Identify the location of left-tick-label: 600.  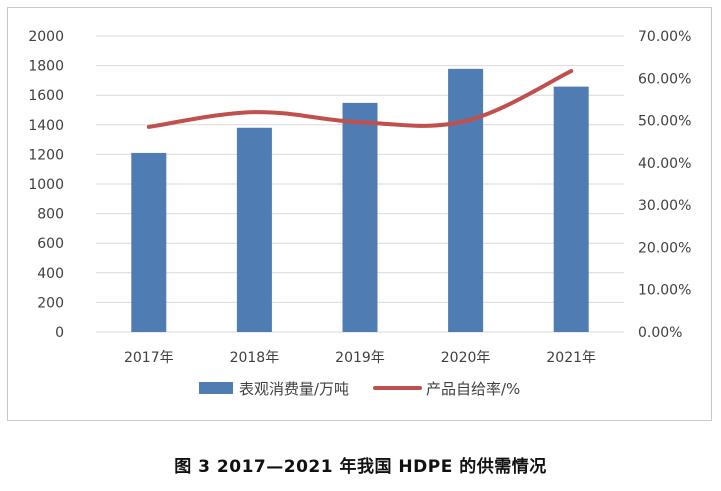
(50, 244).